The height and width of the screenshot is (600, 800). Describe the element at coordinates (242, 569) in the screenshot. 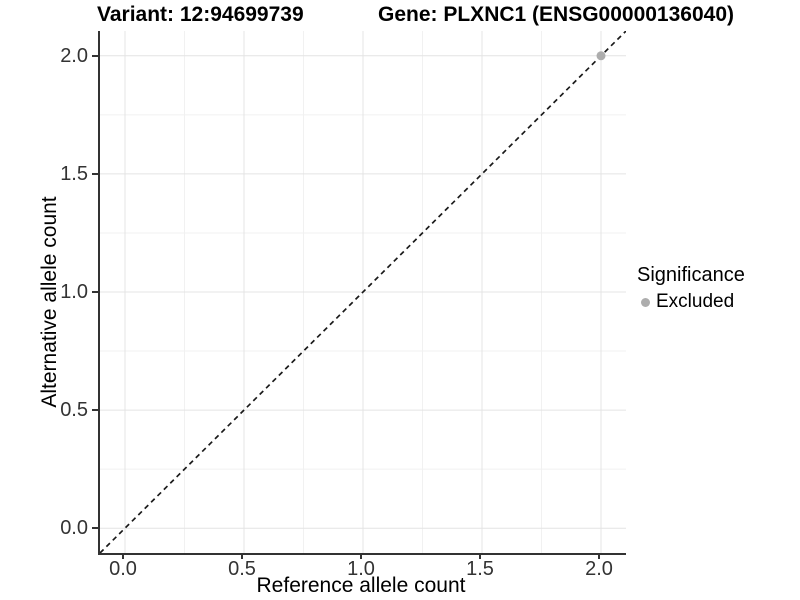

I see `x-tick-label: 0.5` at that location.